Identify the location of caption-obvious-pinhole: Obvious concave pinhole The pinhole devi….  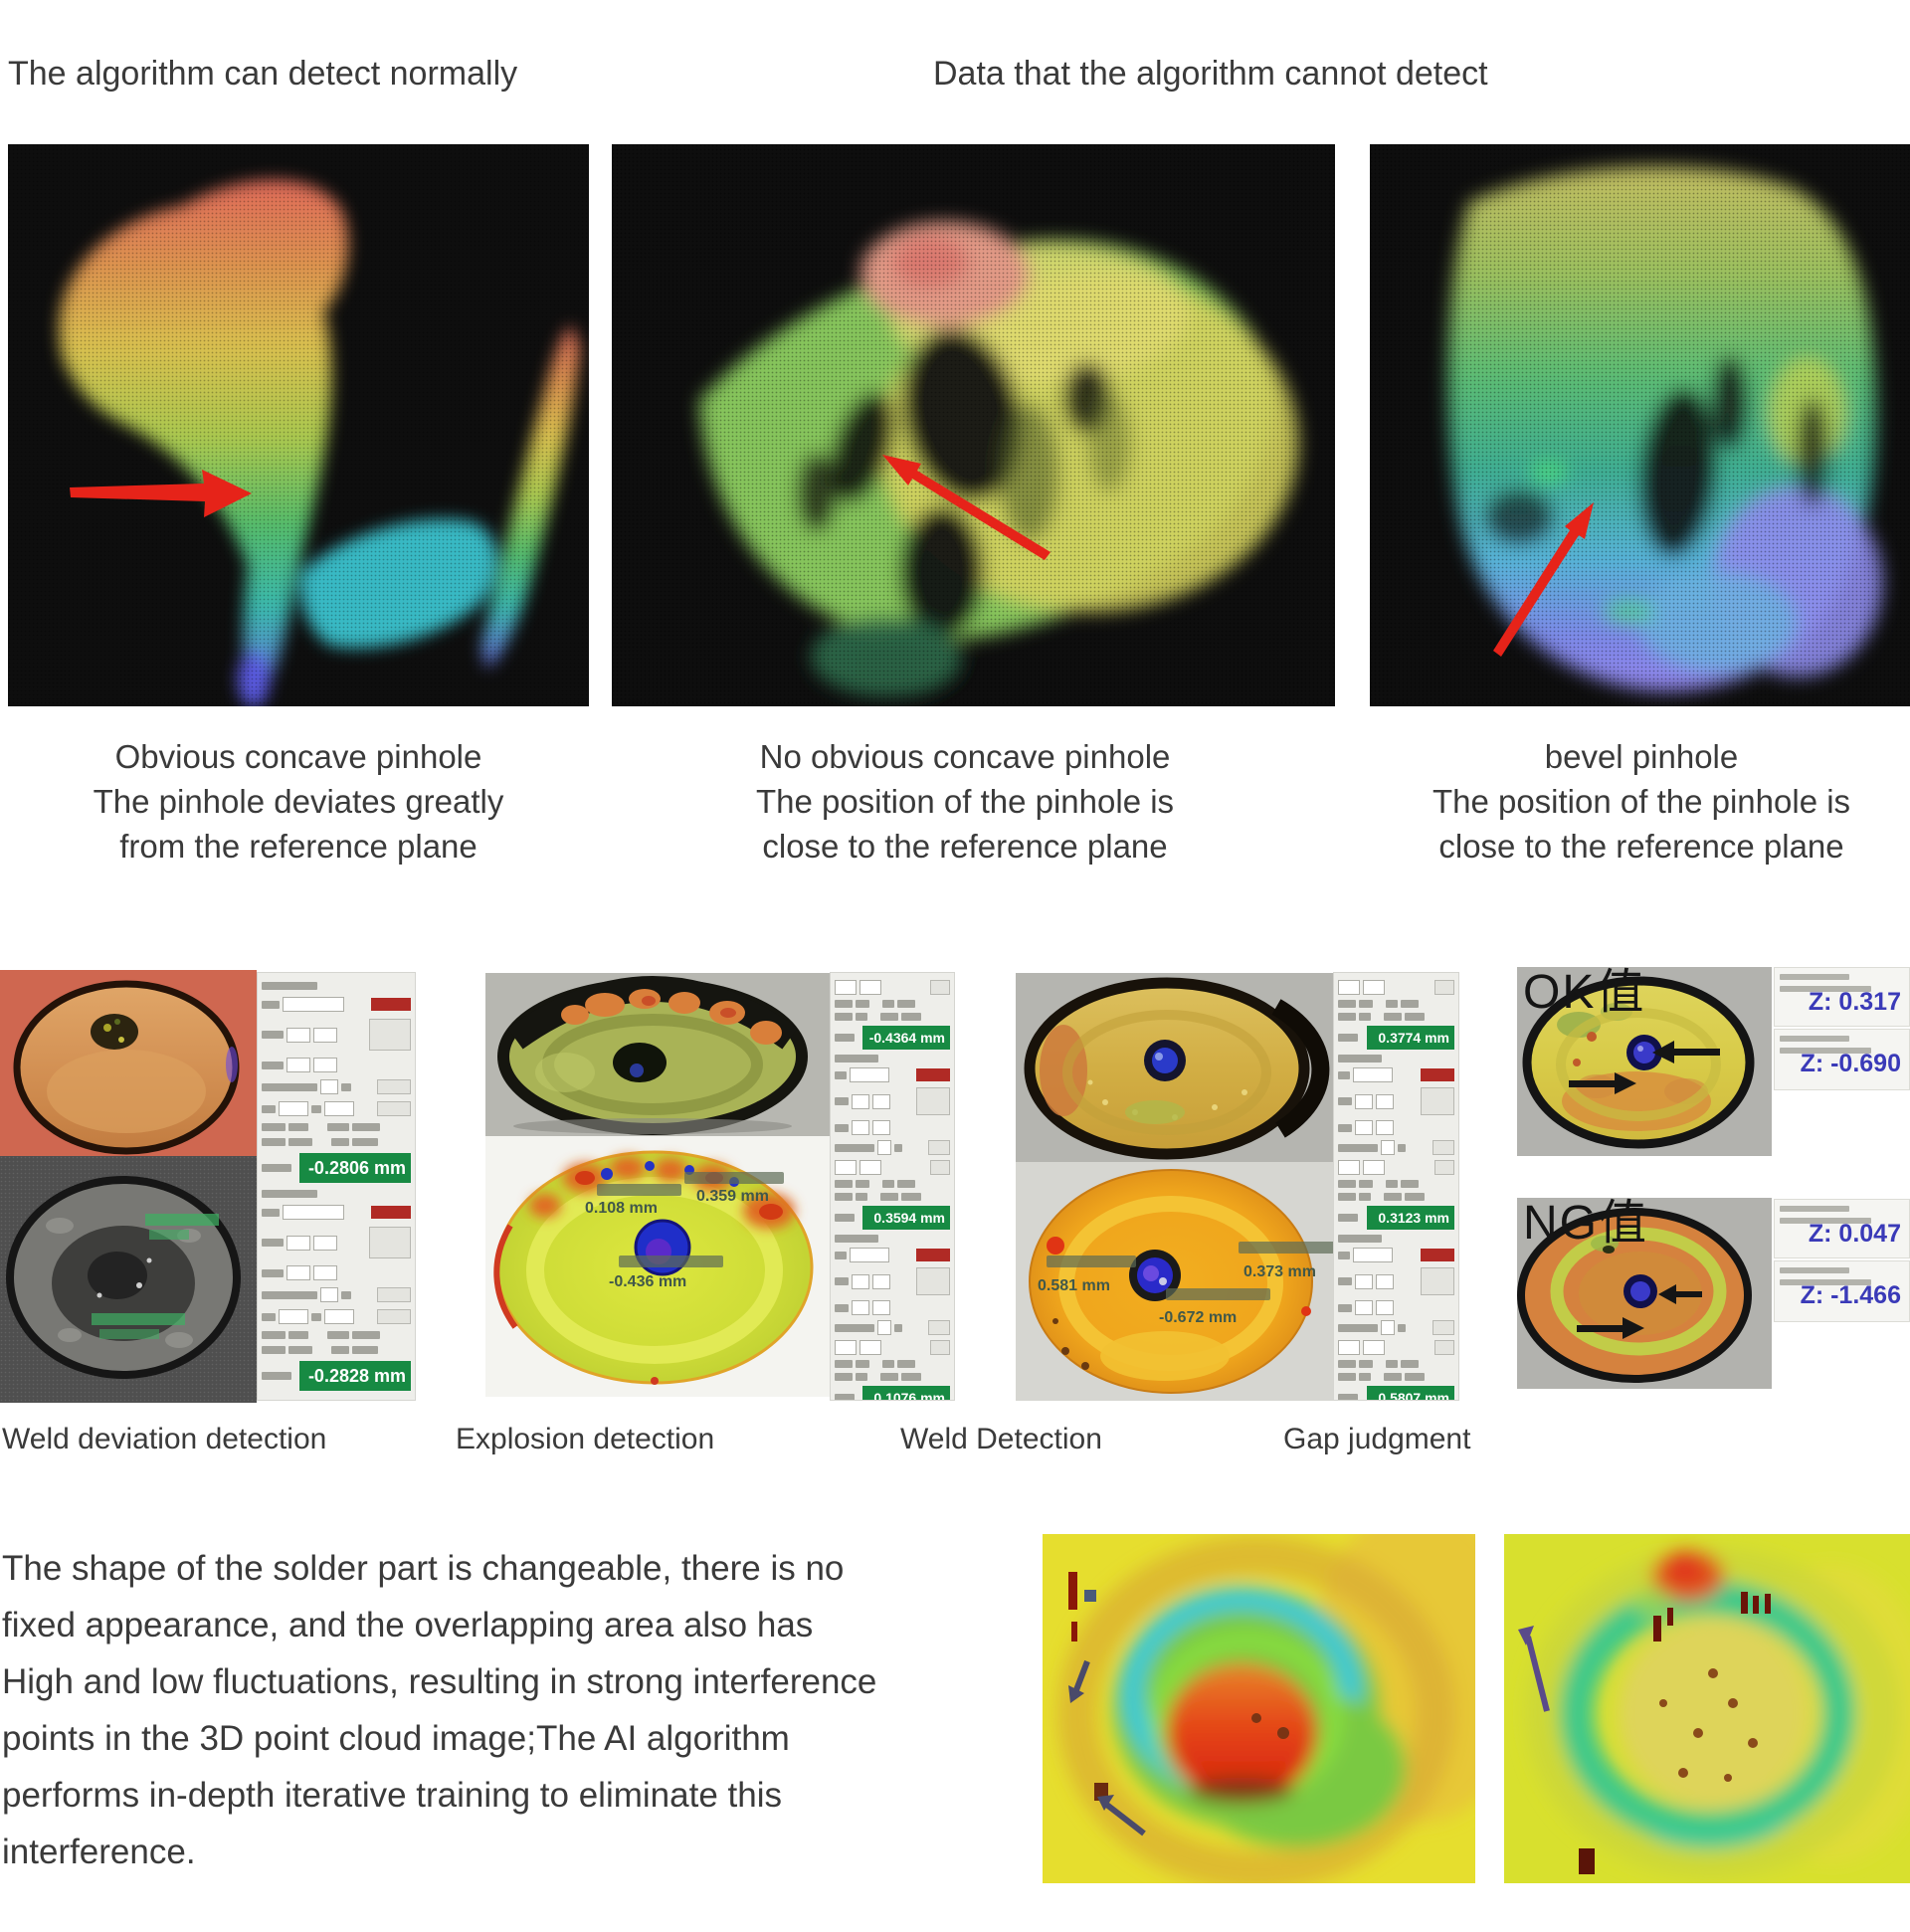
(298, 801).